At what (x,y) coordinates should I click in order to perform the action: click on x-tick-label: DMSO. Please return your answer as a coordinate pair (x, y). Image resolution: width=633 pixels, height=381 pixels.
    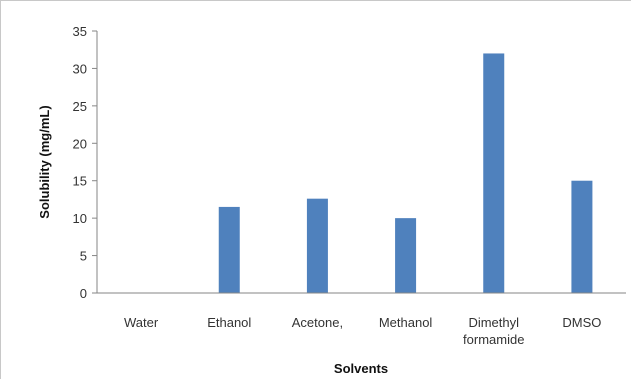
    Looking at the image, I should click on (581, 322).